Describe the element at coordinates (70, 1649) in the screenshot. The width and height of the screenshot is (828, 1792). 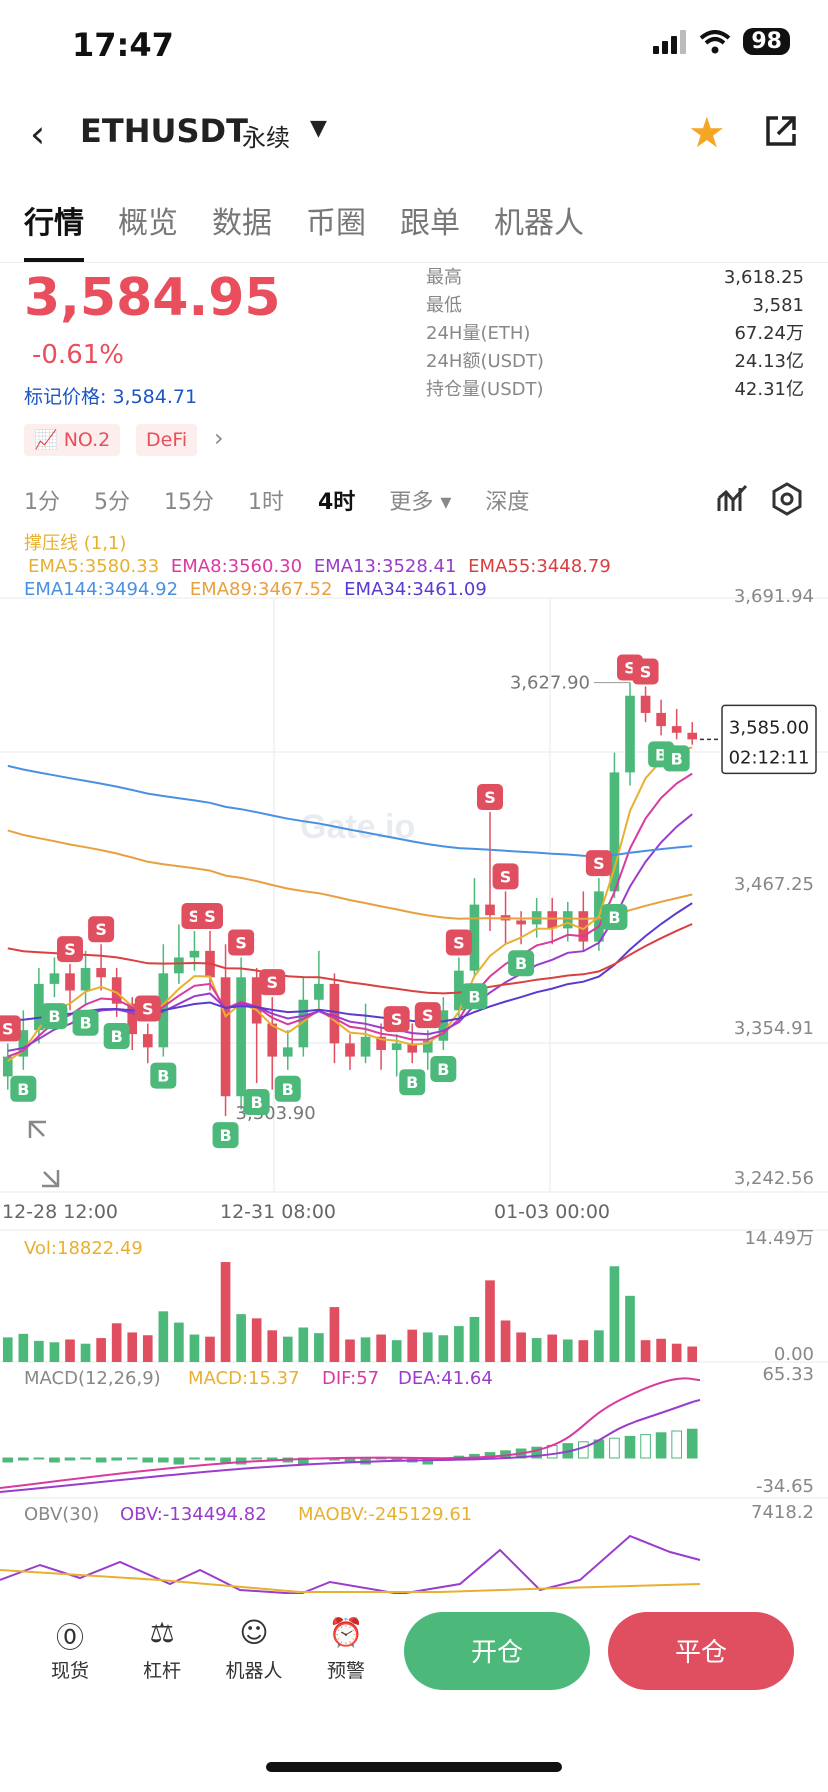
I see `nav-spot: ⓪ 现货` at that location.